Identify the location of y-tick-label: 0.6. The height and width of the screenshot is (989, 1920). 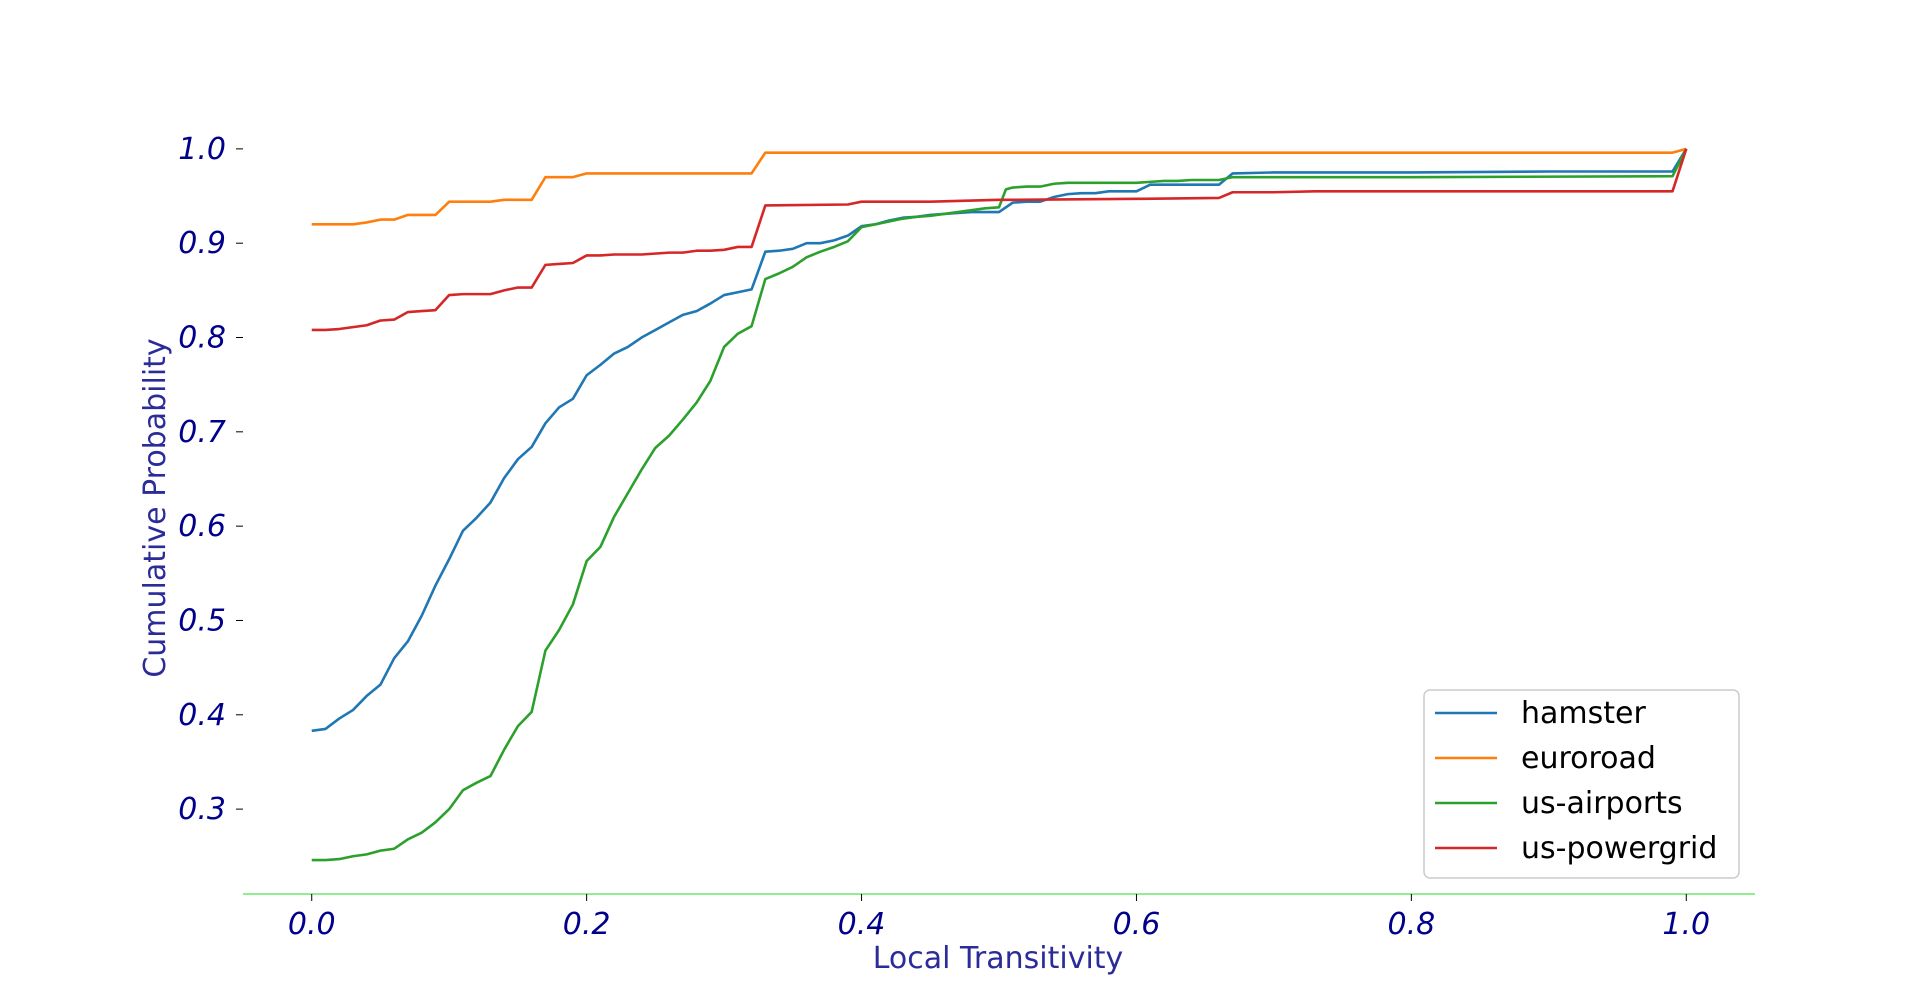
(202, 526).